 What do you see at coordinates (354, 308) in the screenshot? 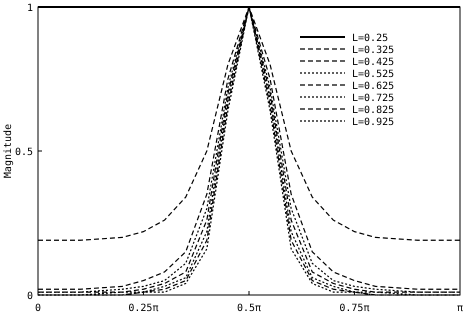
I see `x-tick-label: 0.75π` at bounding box center [354, 308].